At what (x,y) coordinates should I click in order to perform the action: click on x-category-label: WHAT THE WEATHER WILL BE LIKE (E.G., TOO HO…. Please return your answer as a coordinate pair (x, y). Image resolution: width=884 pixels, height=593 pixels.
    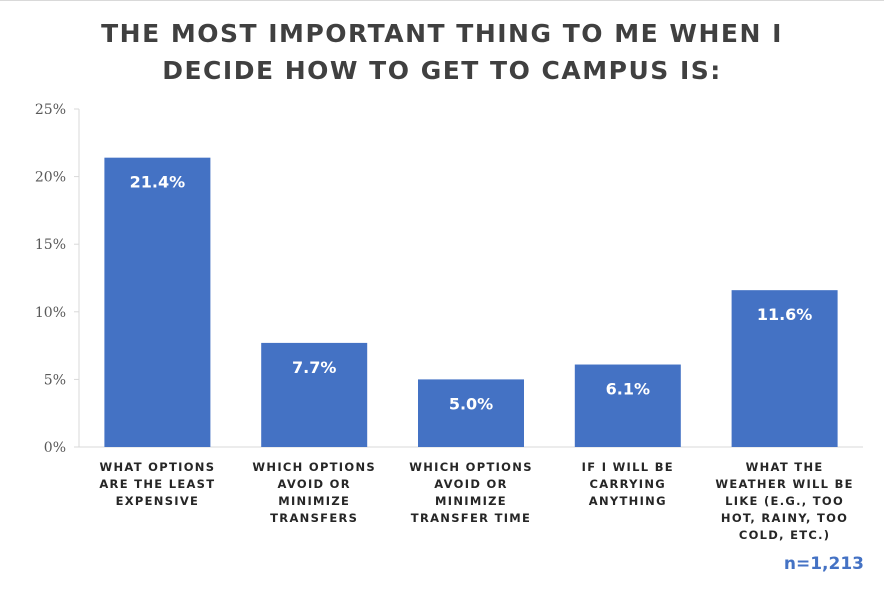
    Looking at the image, I should click on (784, 501).